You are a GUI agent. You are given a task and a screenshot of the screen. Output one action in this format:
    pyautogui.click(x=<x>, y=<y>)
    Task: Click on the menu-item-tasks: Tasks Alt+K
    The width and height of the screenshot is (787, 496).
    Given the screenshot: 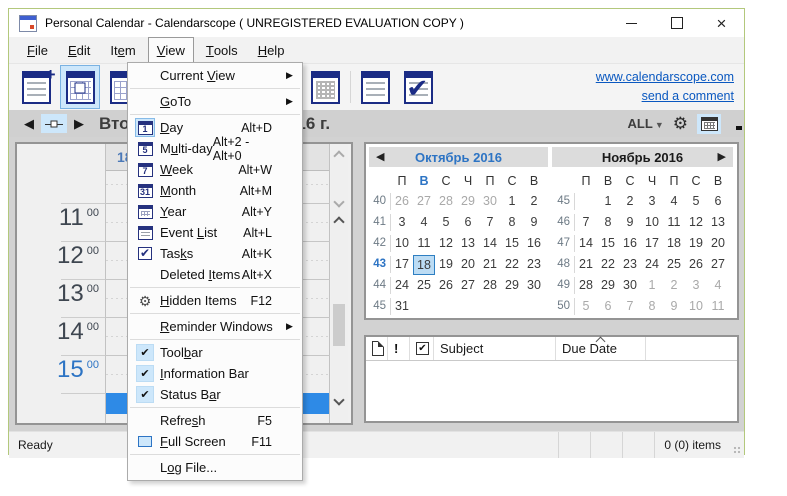 What is the action you would take?
    pyautogui.click(x=215, y=253)
    